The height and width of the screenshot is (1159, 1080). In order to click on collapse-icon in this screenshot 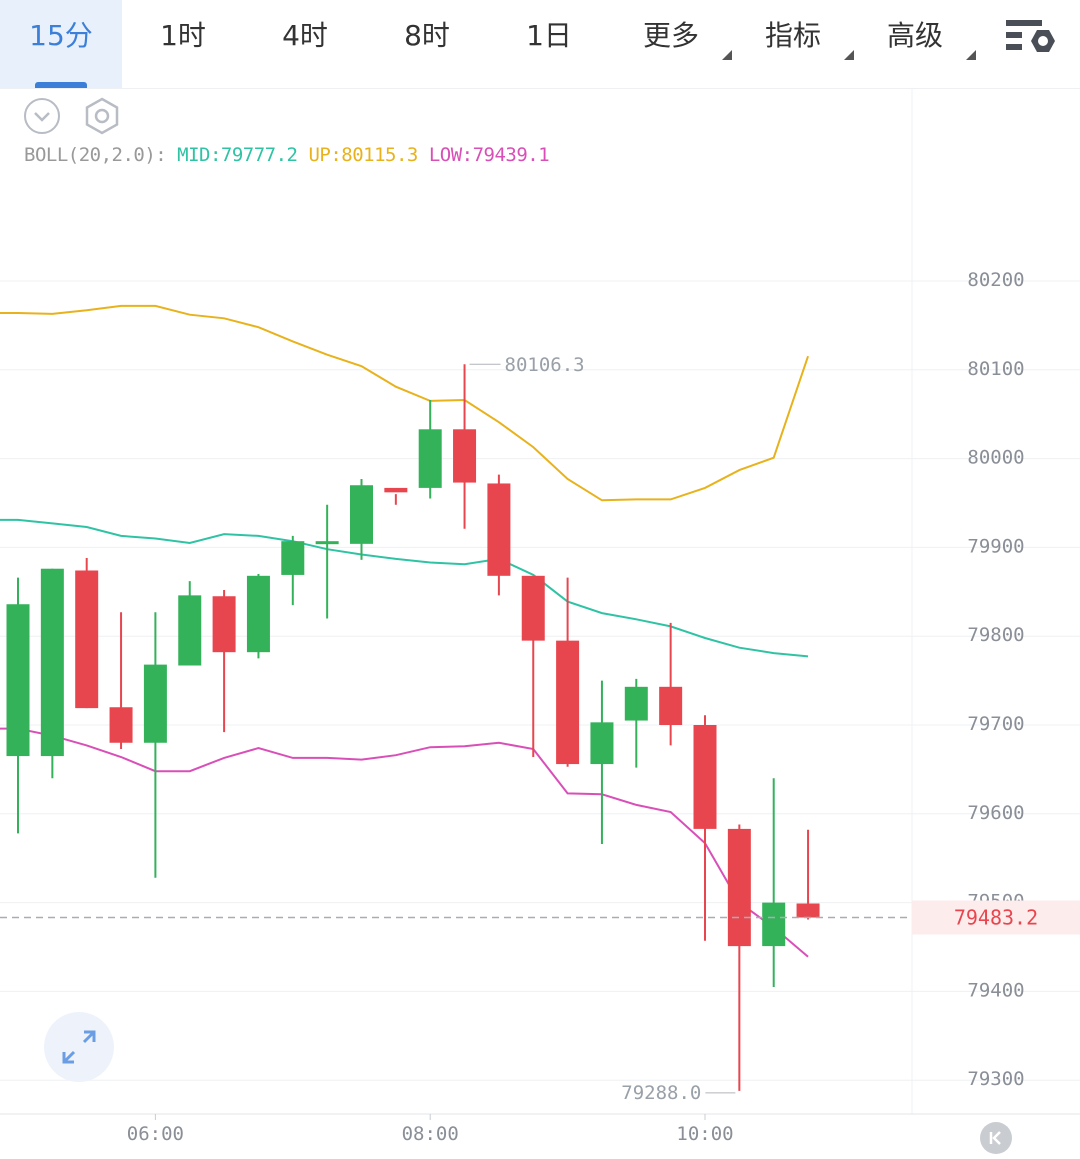, I will do `click(42, 116)`.